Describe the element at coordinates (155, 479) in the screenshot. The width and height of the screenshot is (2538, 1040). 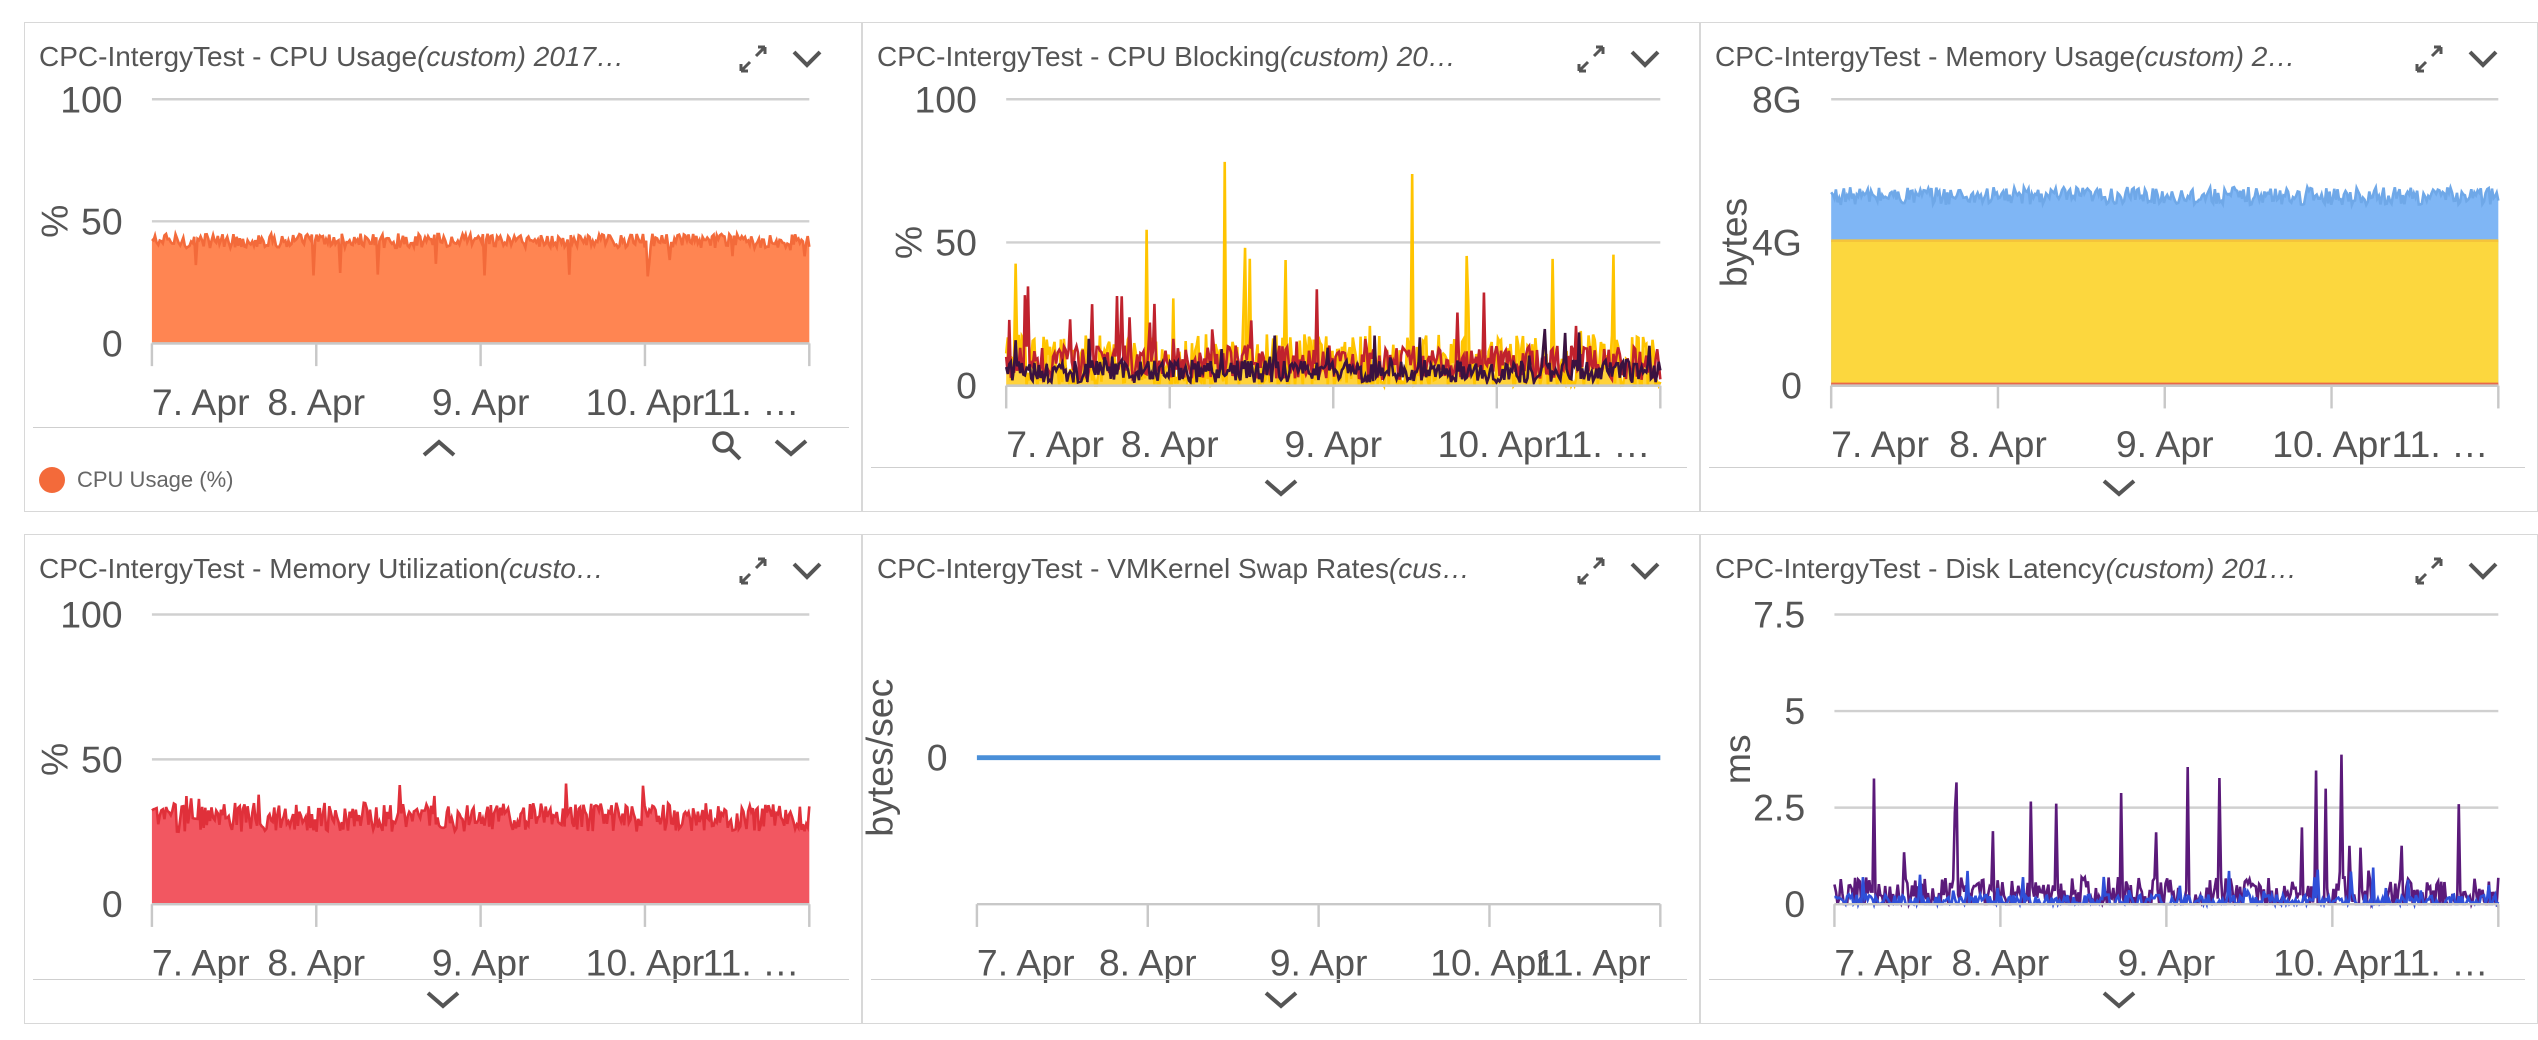
I see `legend-label: CPU Usage (%)` at that location.